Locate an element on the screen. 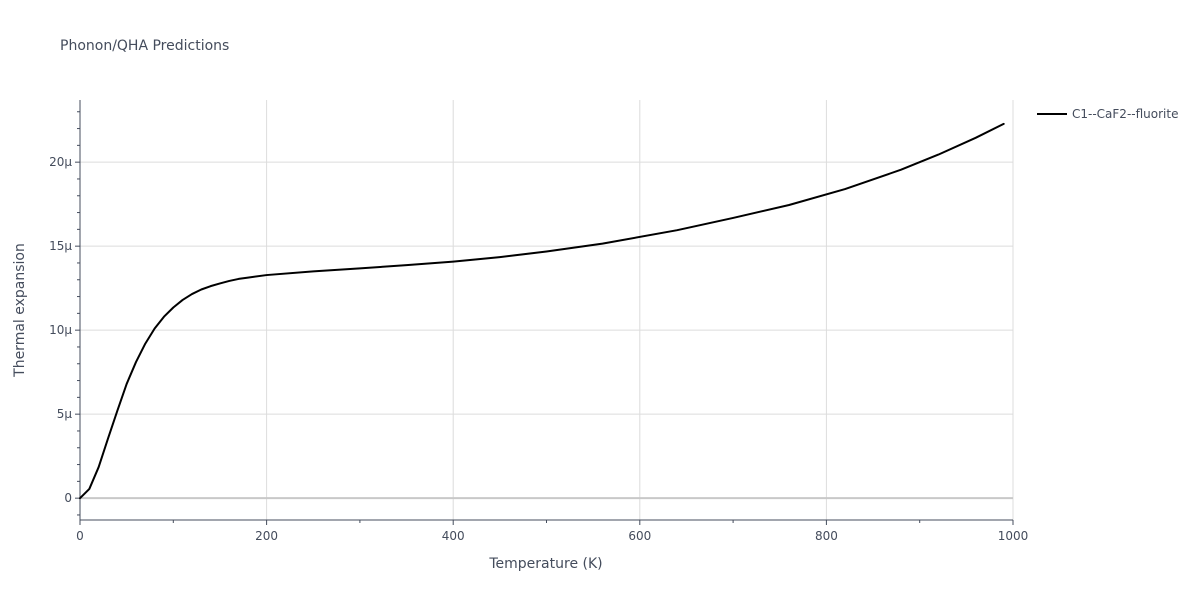 The width and height of the screenshot is (1200, 600). x-axis-title: Temperature (K) is located at coordinates (545, 564).